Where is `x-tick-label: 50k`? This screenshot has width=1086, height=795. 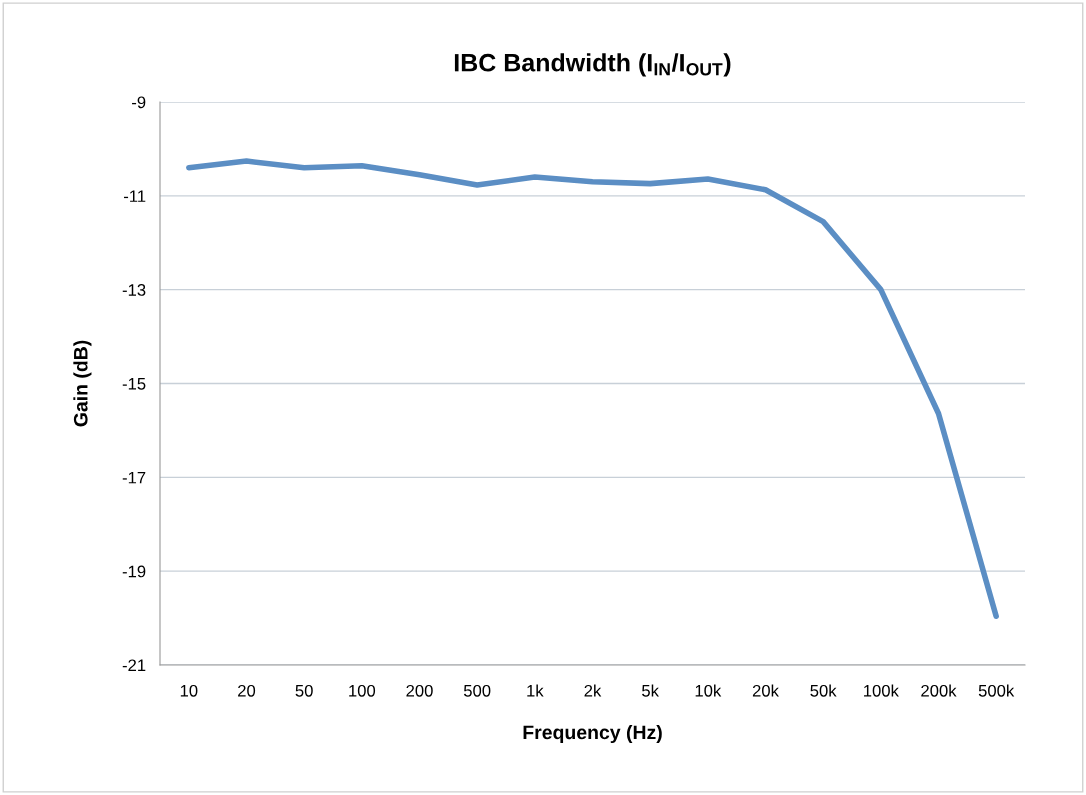
x-tick-label: 50k is located at coordinates (823, 690).